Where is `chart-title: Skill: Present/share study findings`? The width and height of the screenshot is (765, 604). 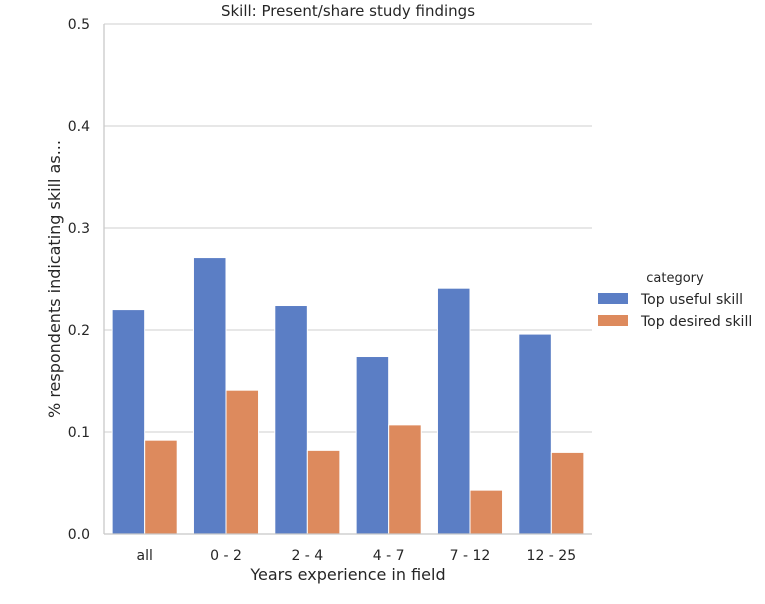
chart-title: Skill: Present/share study findings is located at coordinates (348, 11).